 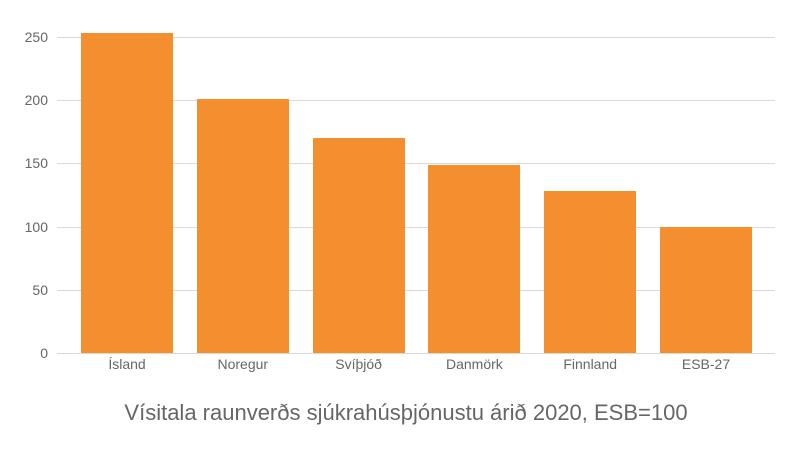 I want to click on y-tick-label: 200, so click(x=36, y=100).